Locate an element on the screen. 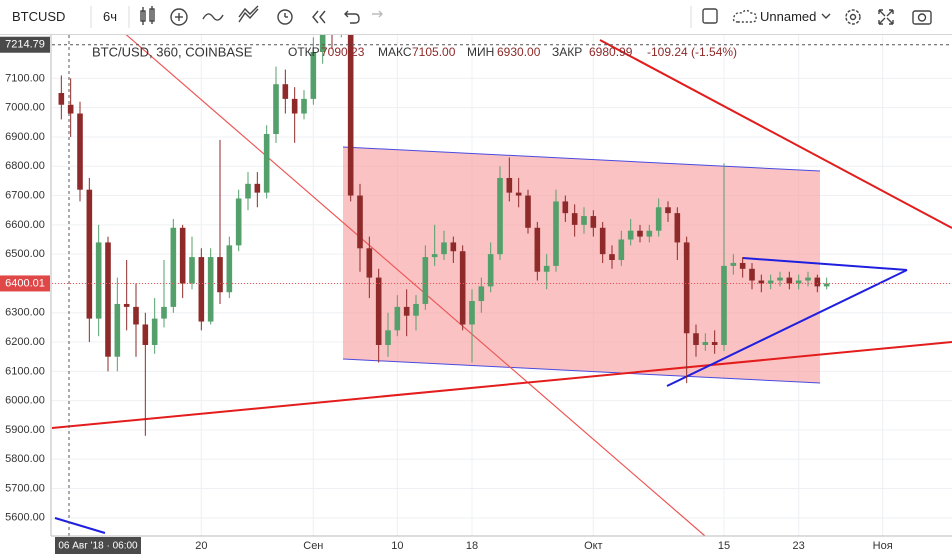  y-axis-bg is located at coordinates (25, 285).